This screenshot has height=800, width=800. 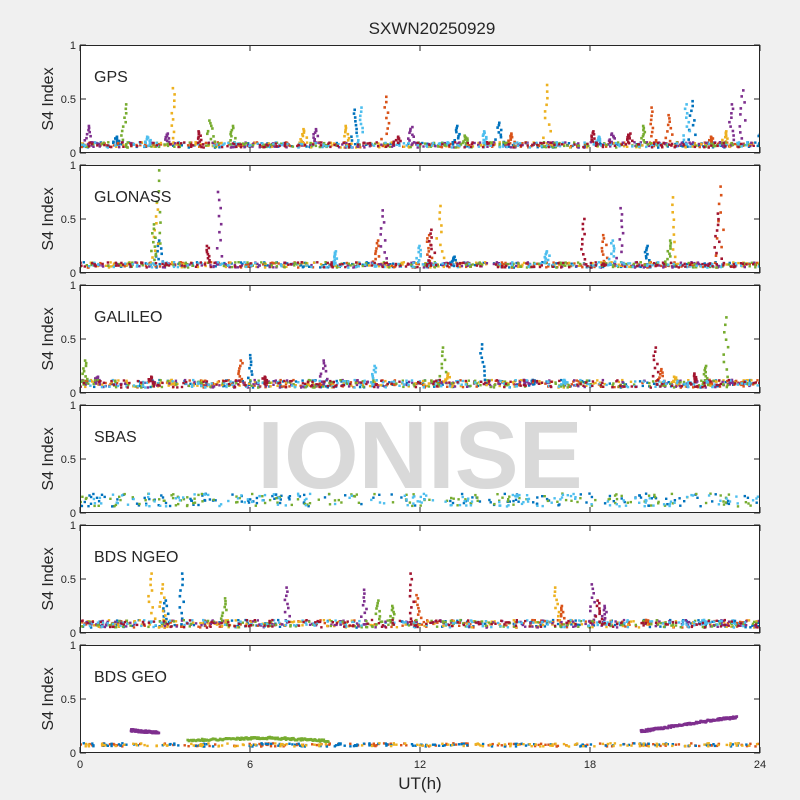 I want to click on y-tick-label: 0.5, so click(x=68, y=220).